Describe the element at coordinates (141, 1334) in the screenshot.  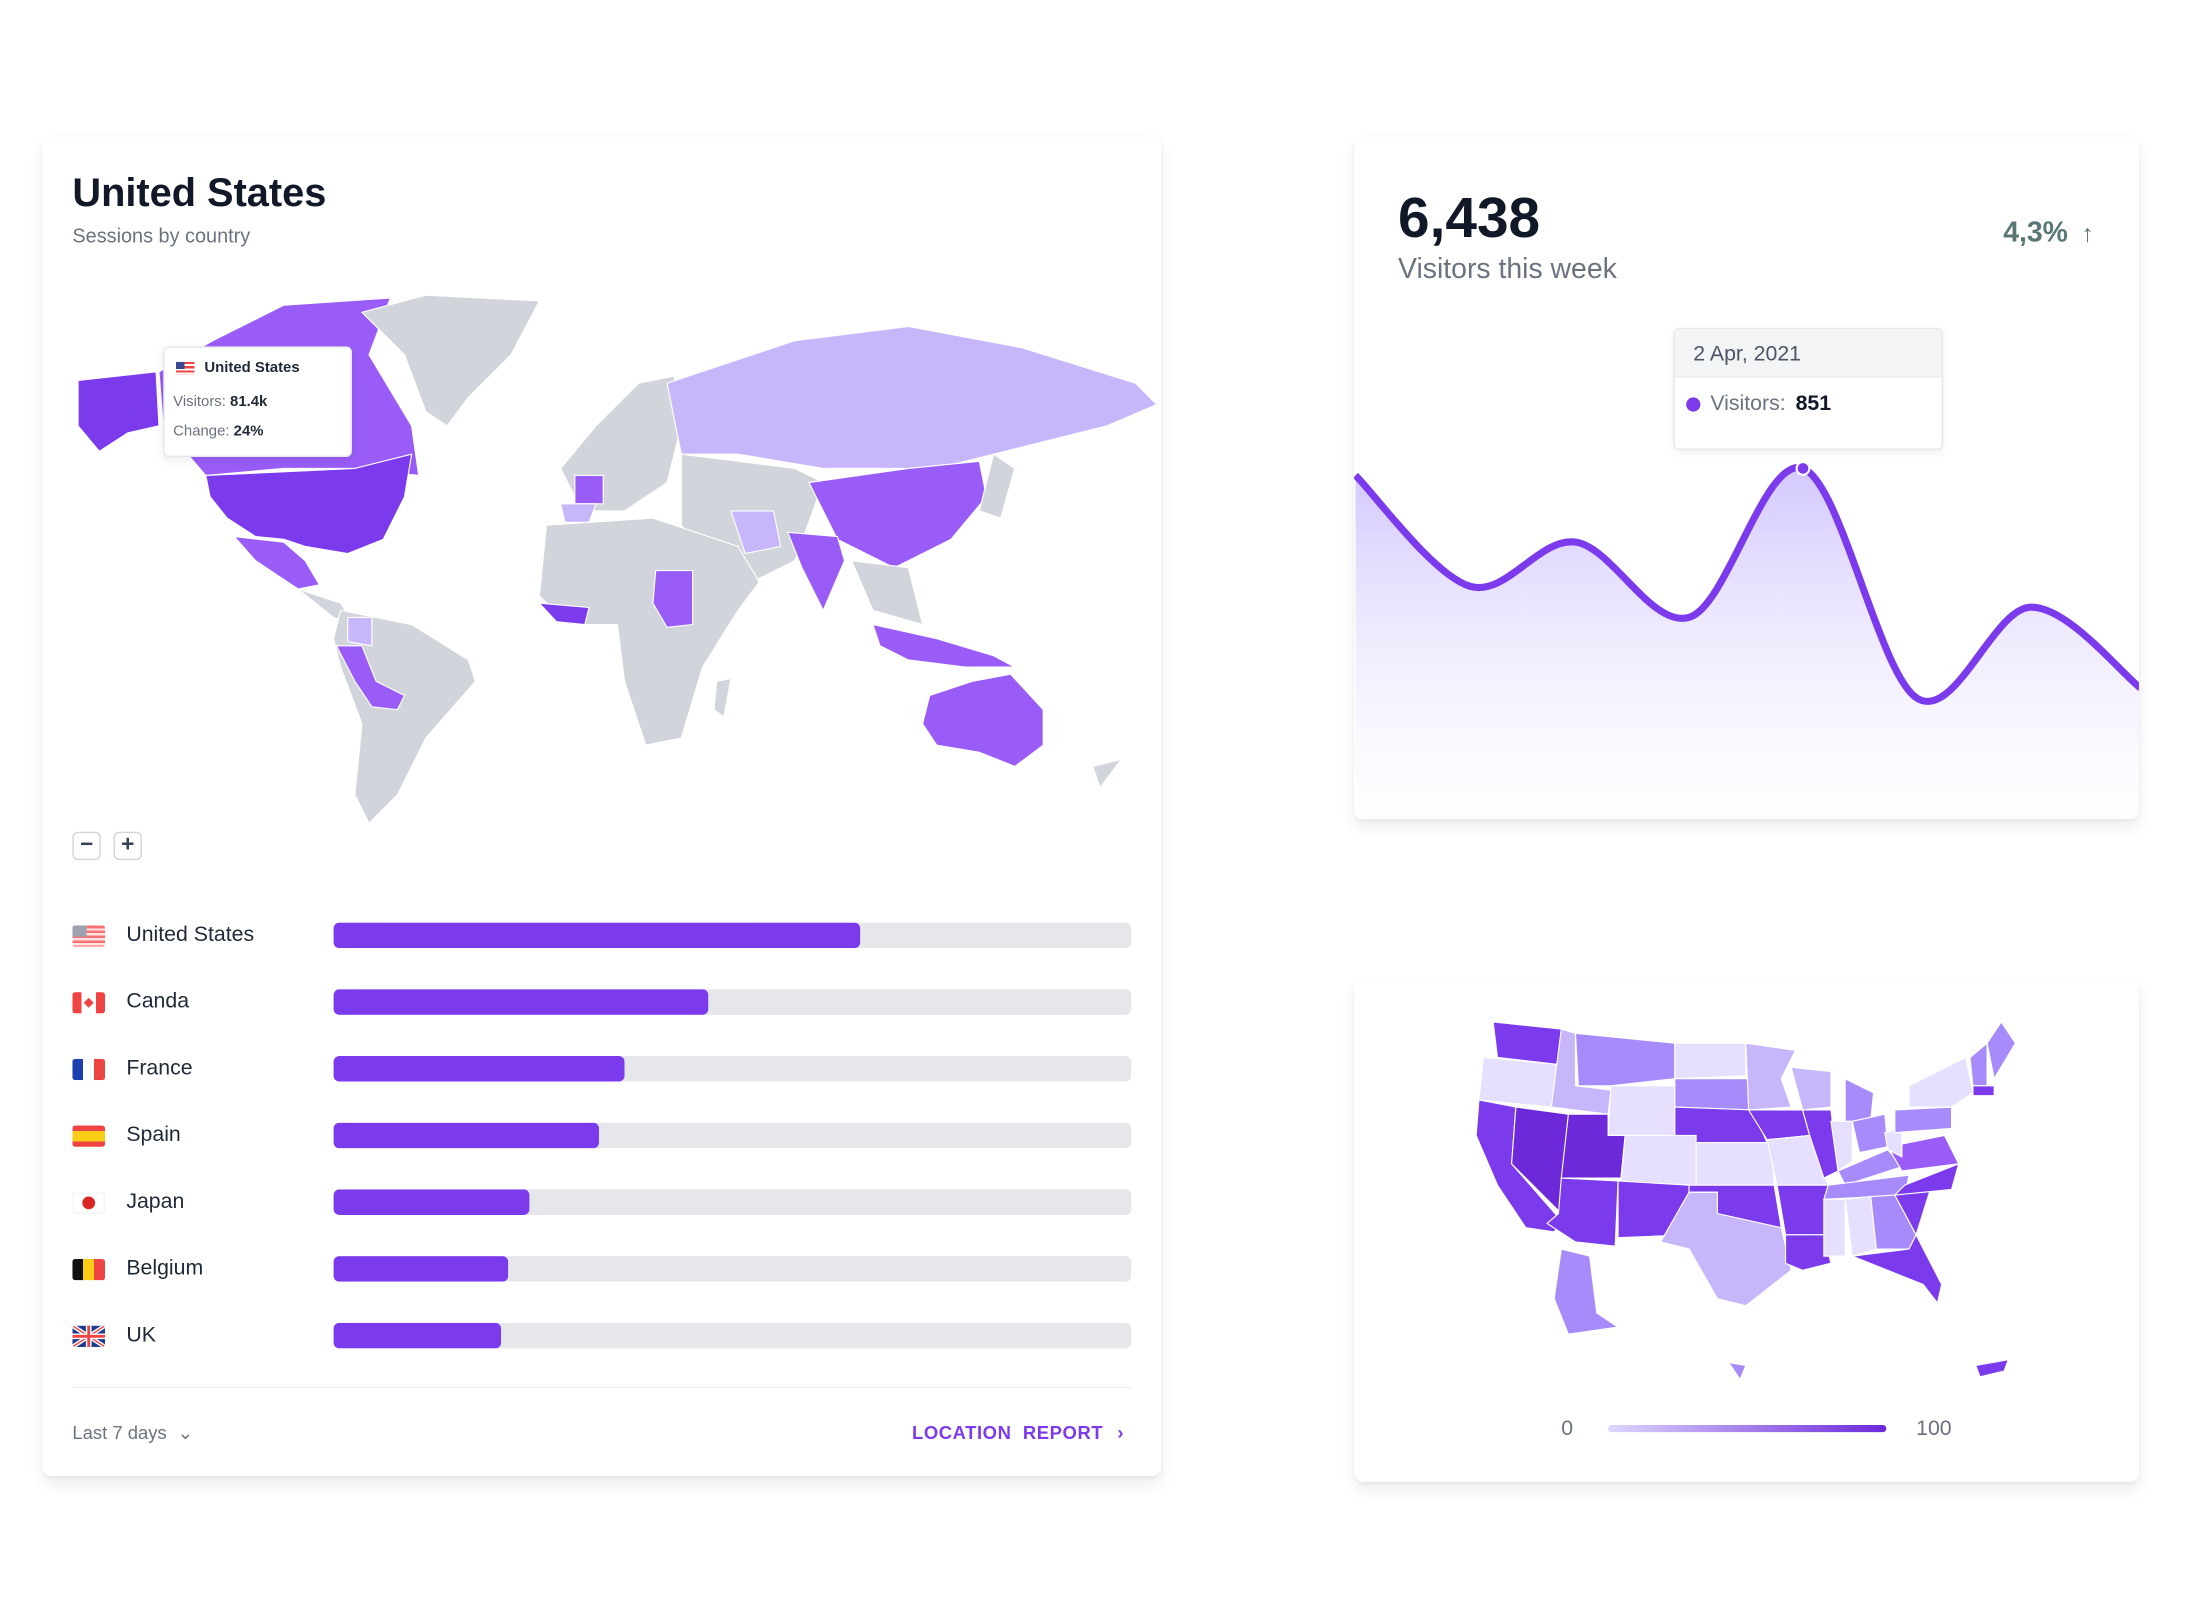
I see `country-name: UK` at that location.